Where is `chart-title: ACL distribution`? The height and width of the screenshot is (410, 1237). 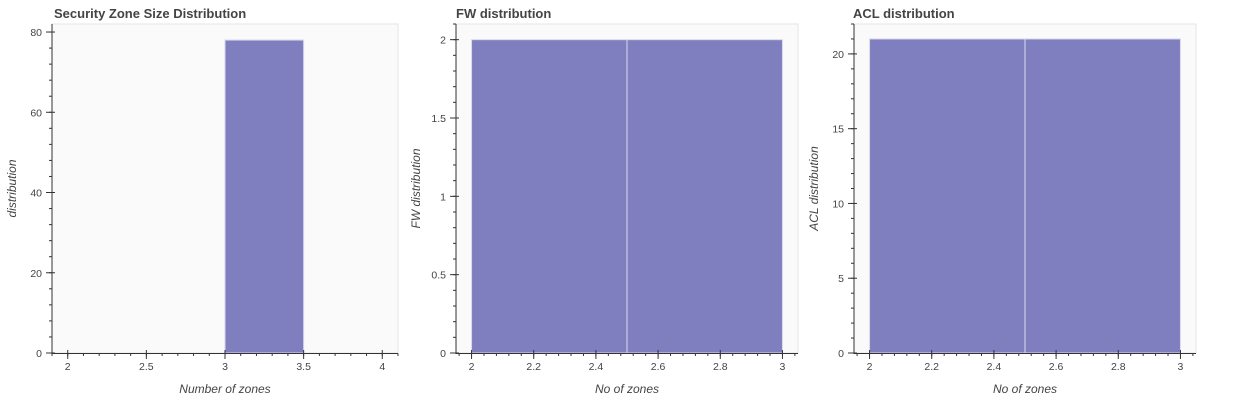
chart-title: ACL distribution is located at coordinates (904, 13).